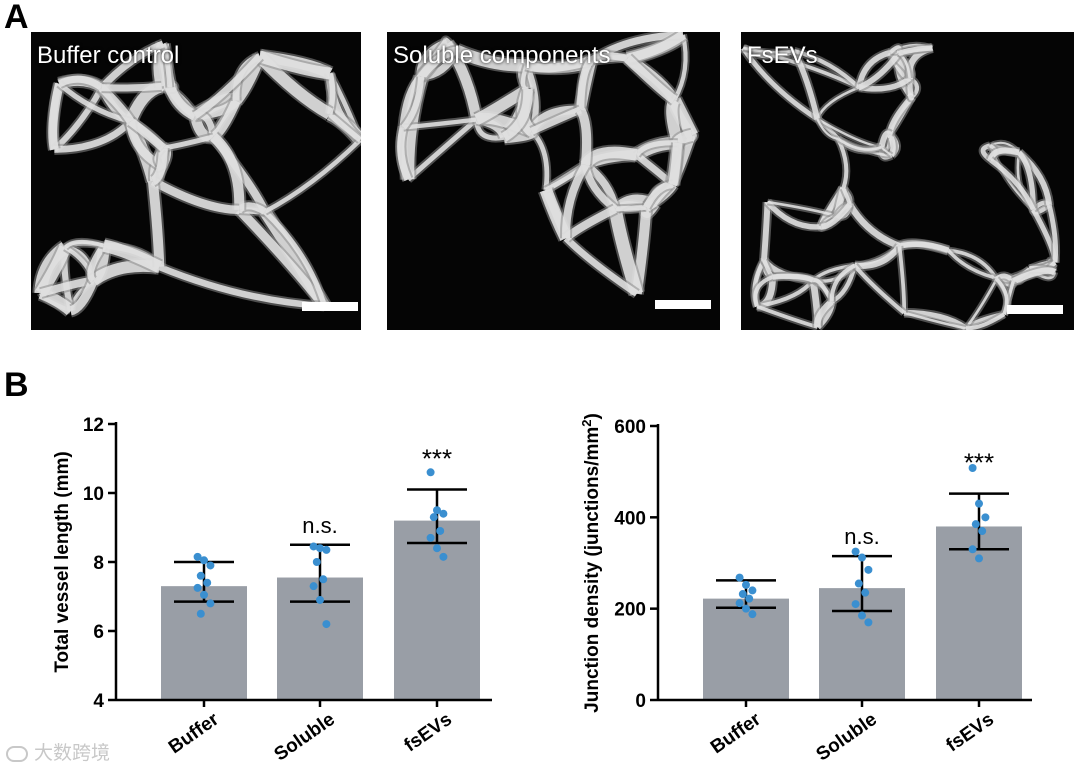 The image size is (1077, 773). Describe the element at coordinates (58, 751) in the screenshot. I see `watermark: 大数跨境` at that location.